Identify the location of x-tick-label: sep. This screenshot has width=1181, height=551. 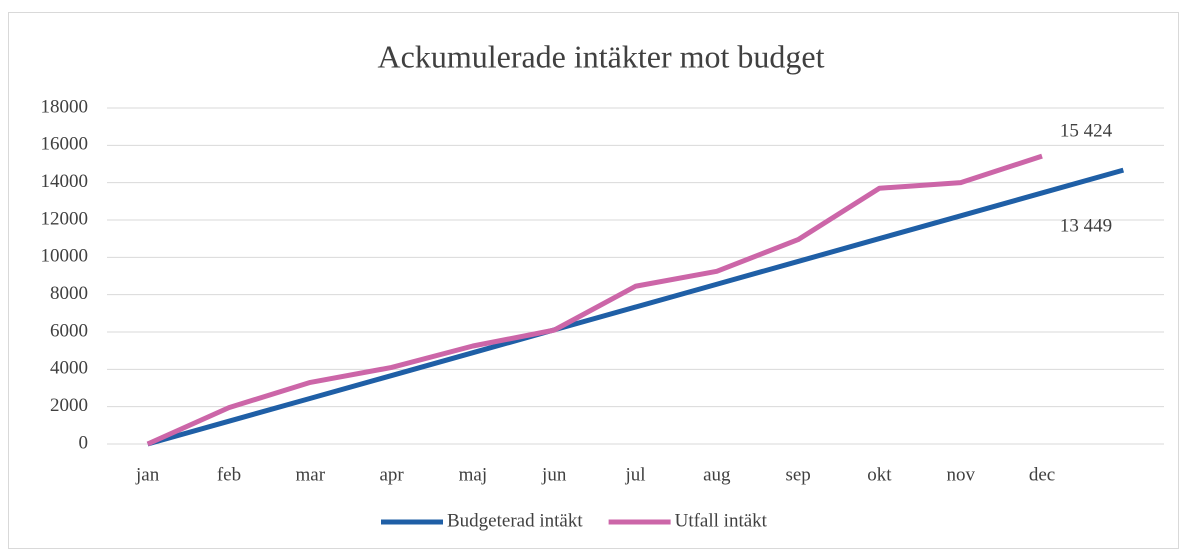
(797, 474).